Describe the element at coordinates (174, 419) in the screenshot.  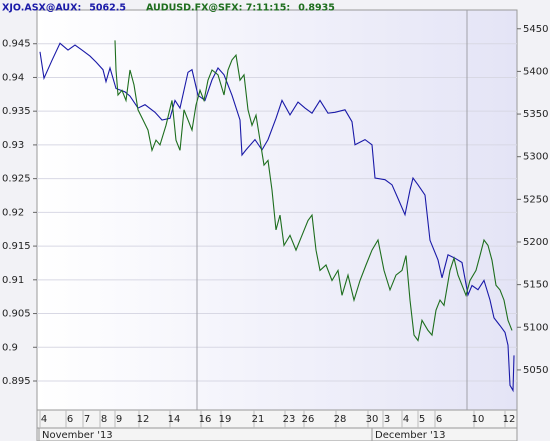
I see `x-tick-label: 14` at that location.